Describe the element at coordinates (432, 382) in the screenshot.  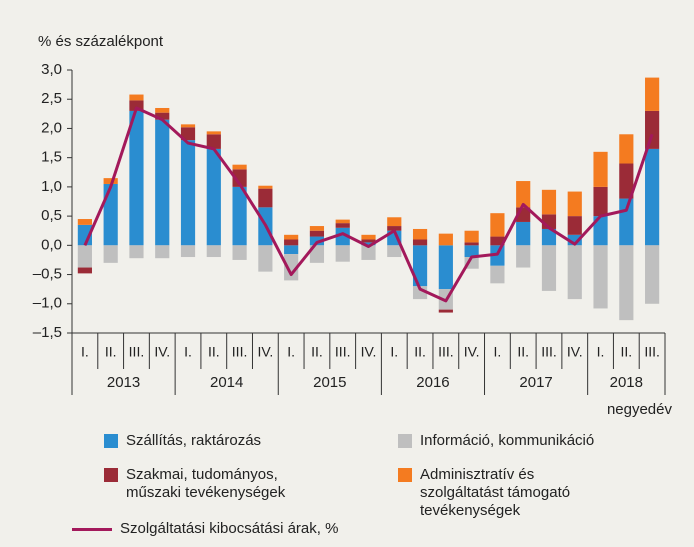
I see `year-label: 2016` at that location.